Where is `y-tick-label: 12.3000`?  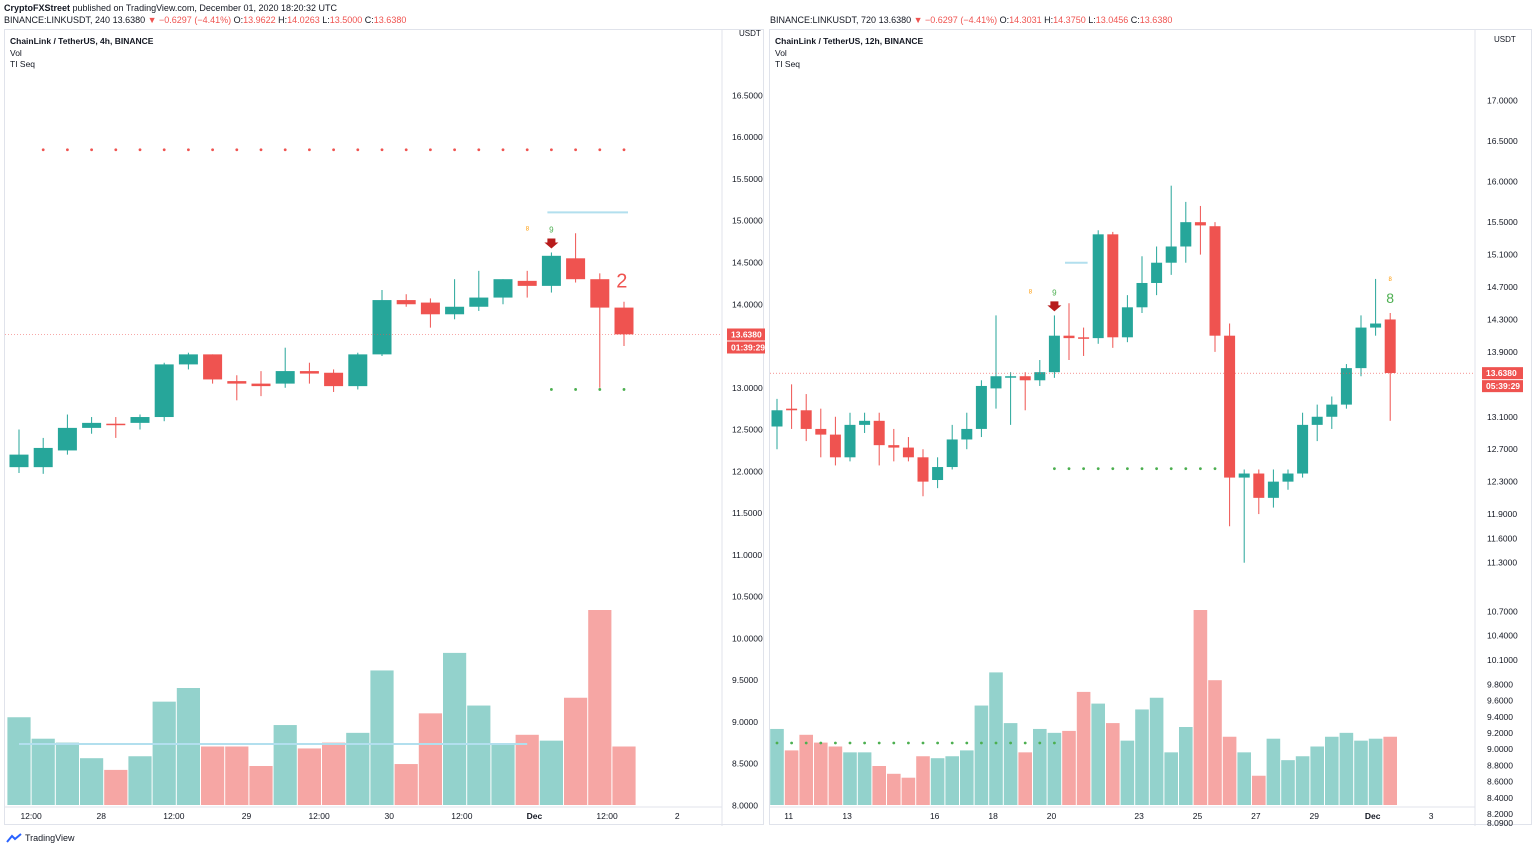
y-tick-label: 12.3000 is located at coordinates (1502, 482).